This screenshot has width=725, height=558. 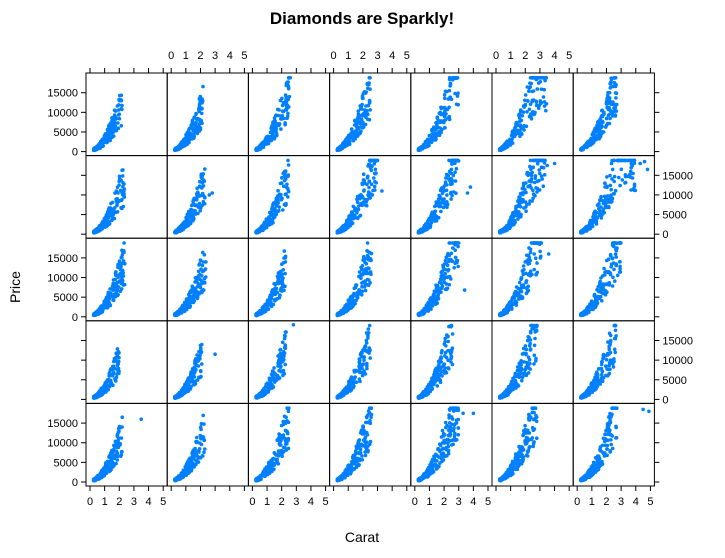 I want to click on y-tick-label: 10000, so click(x=62, y=279).